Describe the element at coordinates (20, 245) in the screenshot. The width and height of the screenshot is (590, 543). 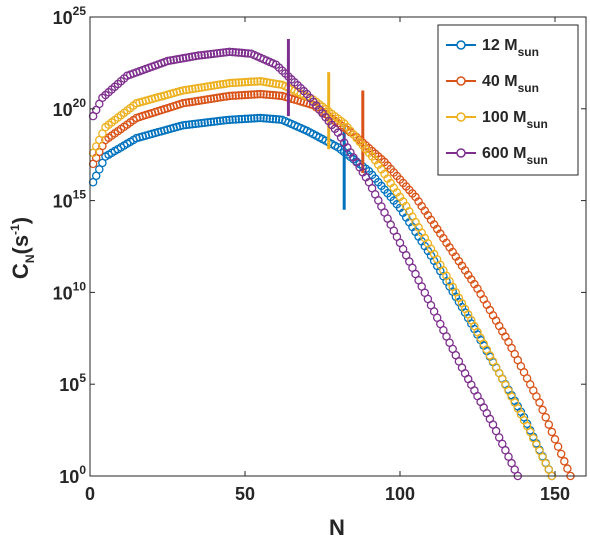
I see `y-axis-label-unit-open: (s` at that location.